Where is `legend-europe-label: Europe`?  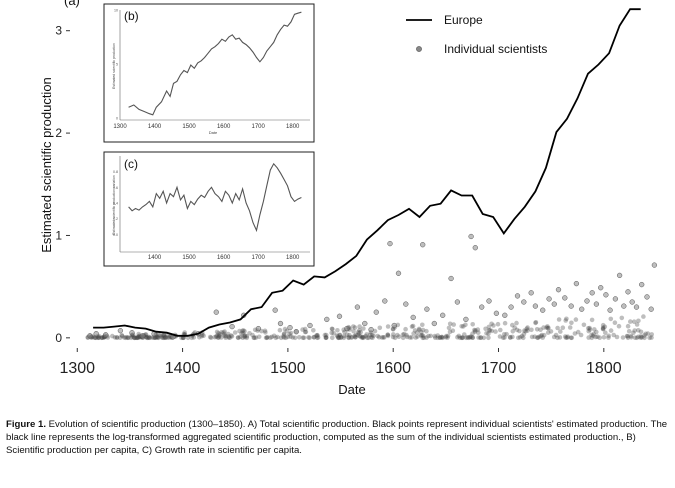
legend-europe-label: Europe is located at coordinates (463, 20).